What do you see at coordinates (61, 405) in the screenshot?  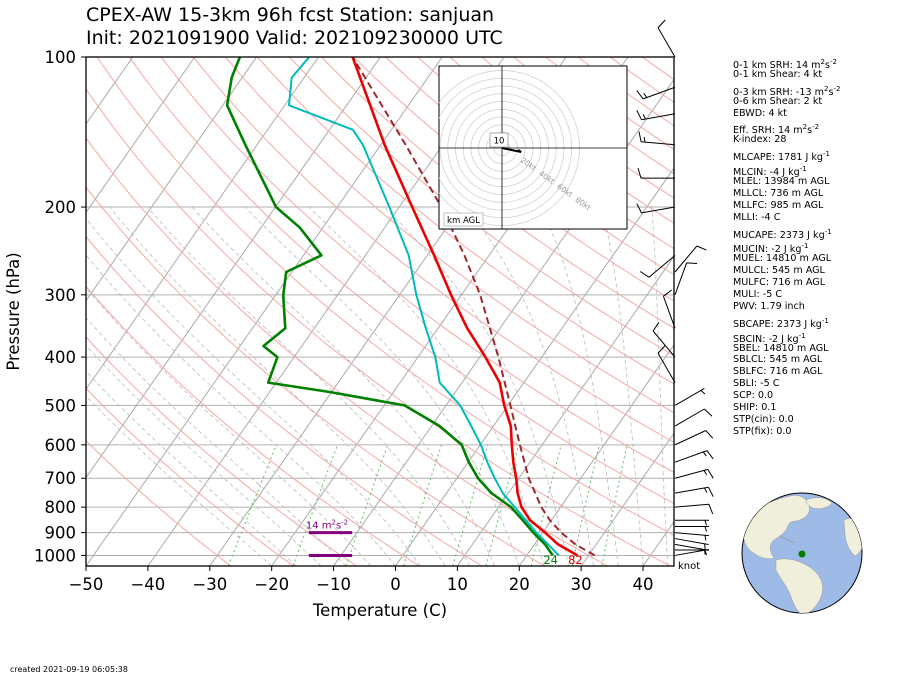 I see `y-tick-label: 500` at bounding box center [61, 405].